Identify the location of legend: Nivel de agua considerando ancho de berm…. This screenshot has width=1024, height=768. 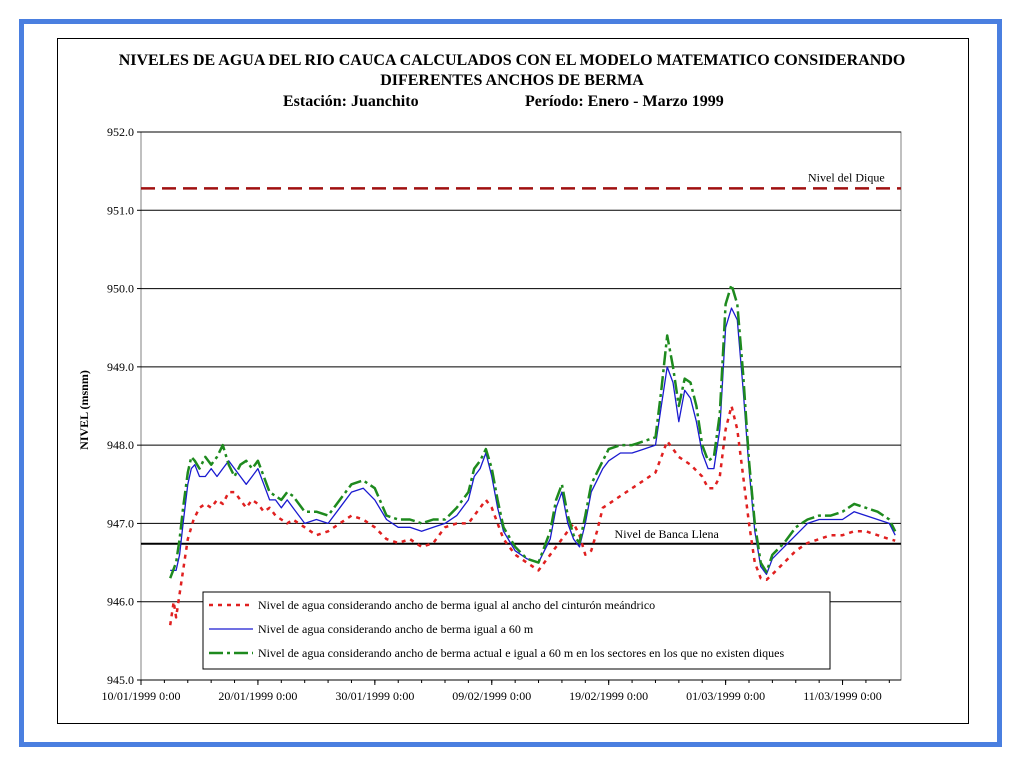
(516, 630).